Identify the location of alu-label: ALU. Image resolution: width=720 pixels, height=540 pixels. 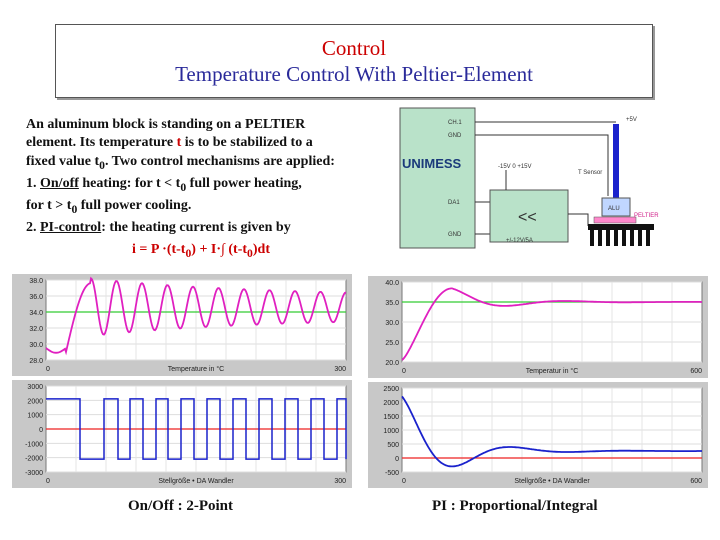
(614, 209).